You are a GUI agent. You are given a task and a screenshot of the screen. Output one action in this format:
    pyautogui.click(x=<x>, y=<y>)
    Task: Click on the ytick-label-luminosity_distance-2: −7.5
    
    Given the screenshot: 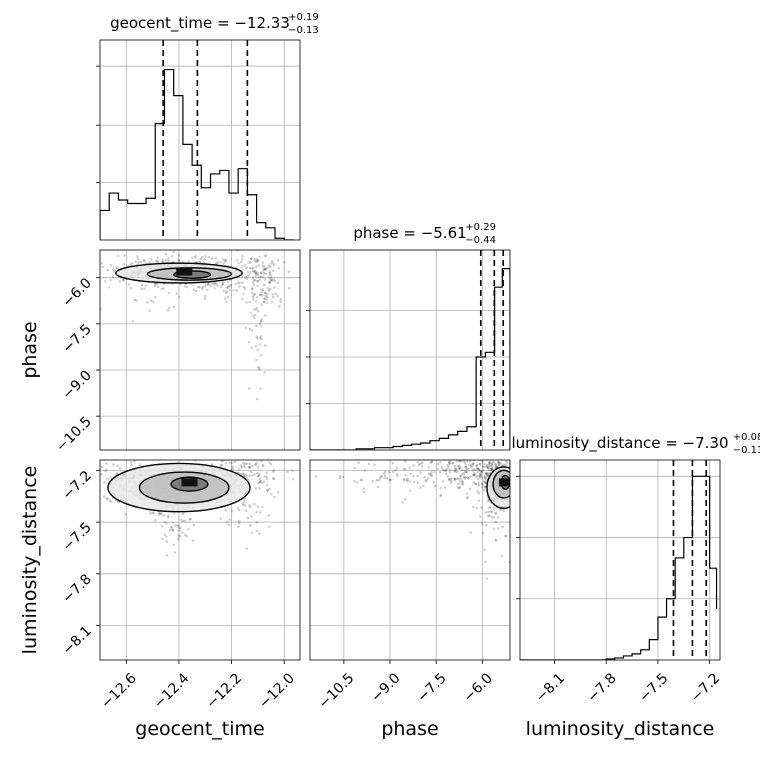 What is the action you would take?
    pyautogui.click(x=76, y=537)
    